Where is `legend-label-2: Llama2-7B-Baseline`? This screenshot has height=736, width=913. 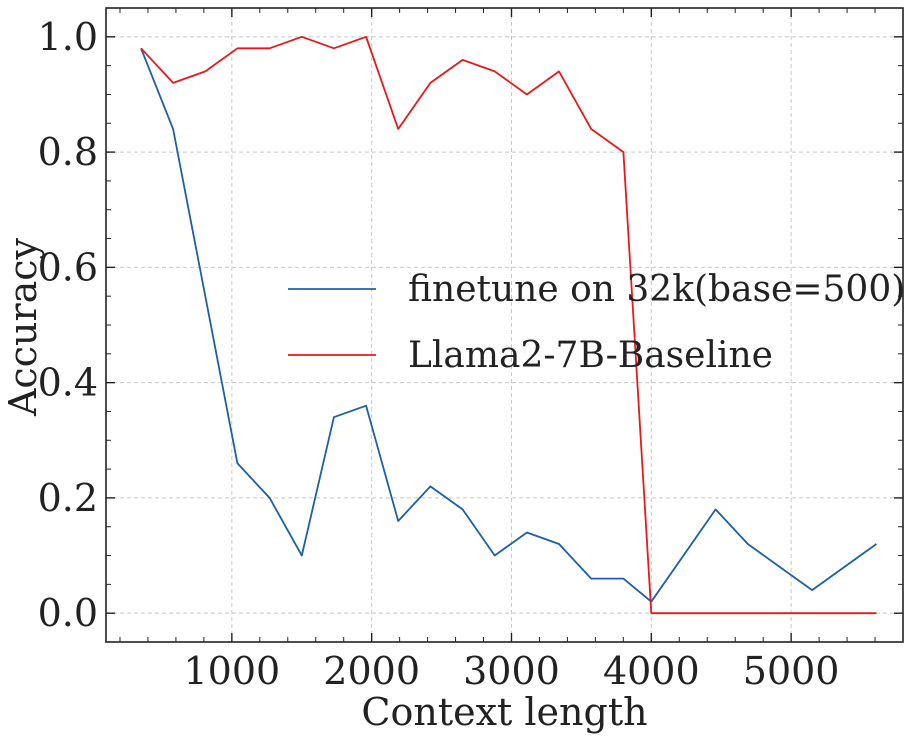 legend-label-2: Llama2-7B-Baseline is located at coordinates (590, 355).